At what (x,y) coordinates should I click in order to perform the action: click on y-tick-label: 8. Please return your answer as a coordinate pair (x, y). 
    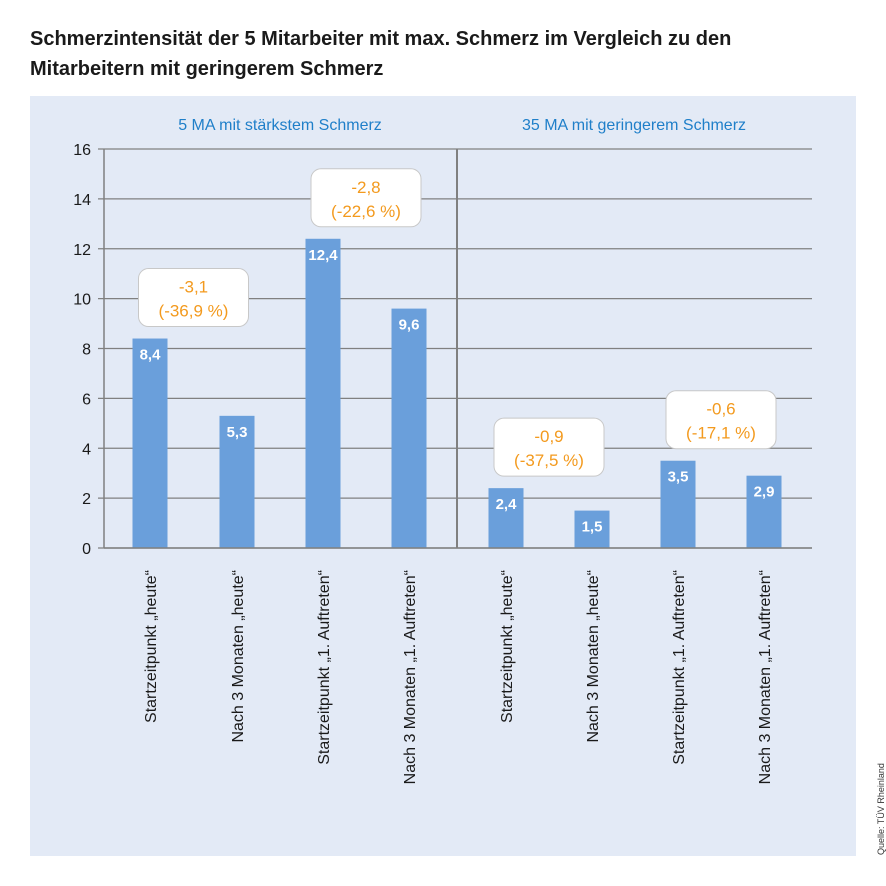
    Looking at the image, I should click on (86, 350).